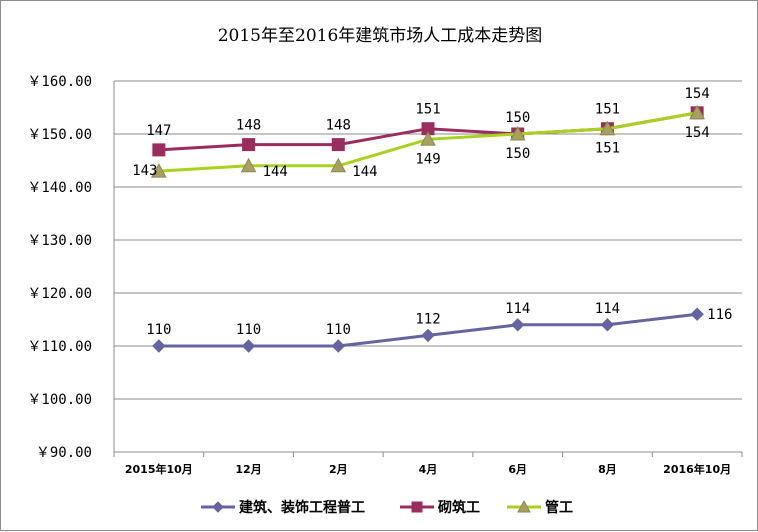 The height and width of the screenshot is (532, 758). Describe the element at coordinates (559, 507) in the screenshot. I see `legend-label: 管工` at that location.